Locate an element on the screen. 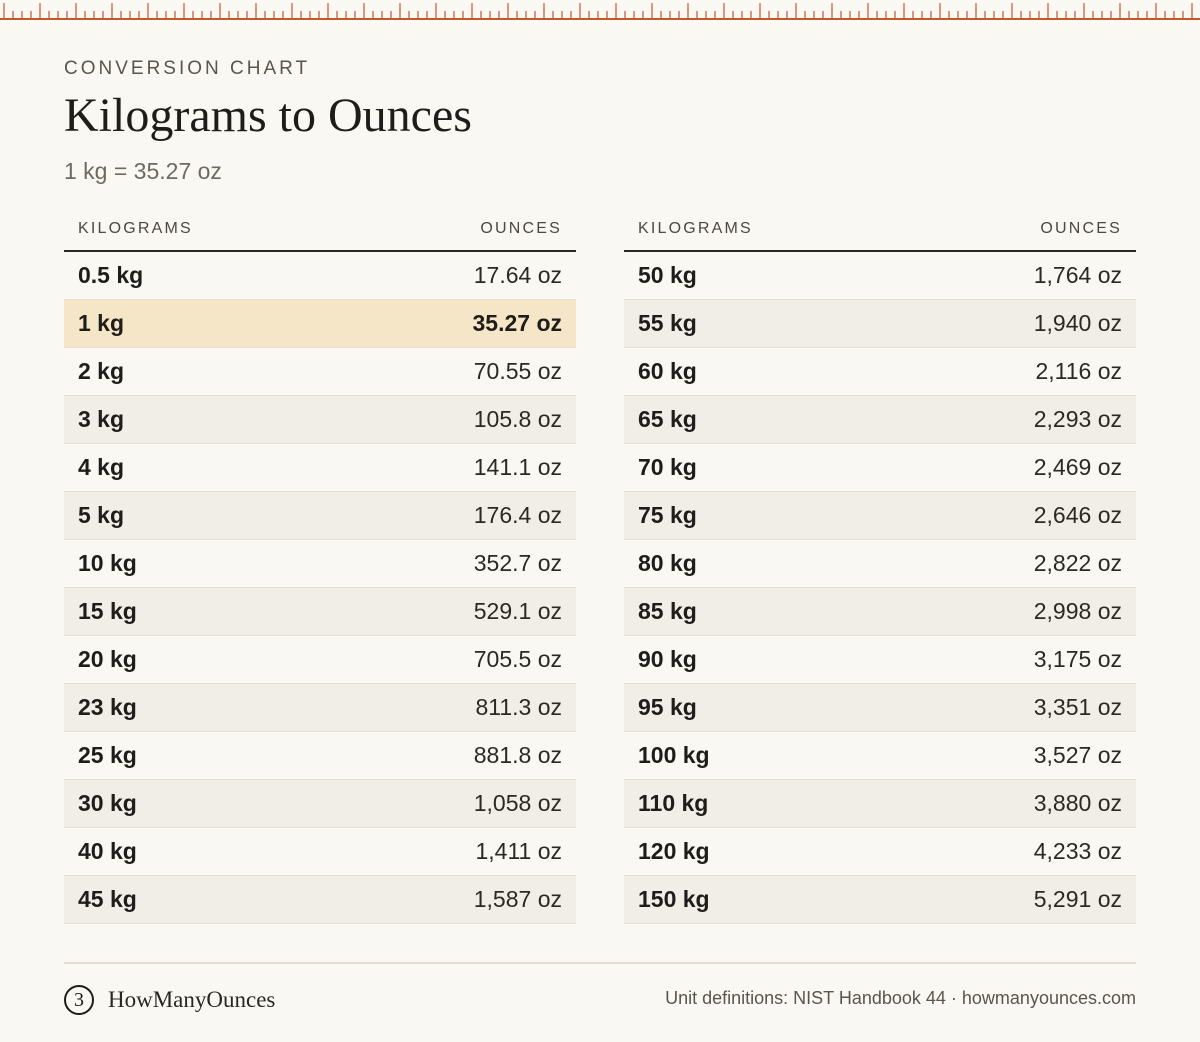 This screenshot has width=1200, height=1042. kilogram-cell: 2 kg is located at coordinates (101, 371).